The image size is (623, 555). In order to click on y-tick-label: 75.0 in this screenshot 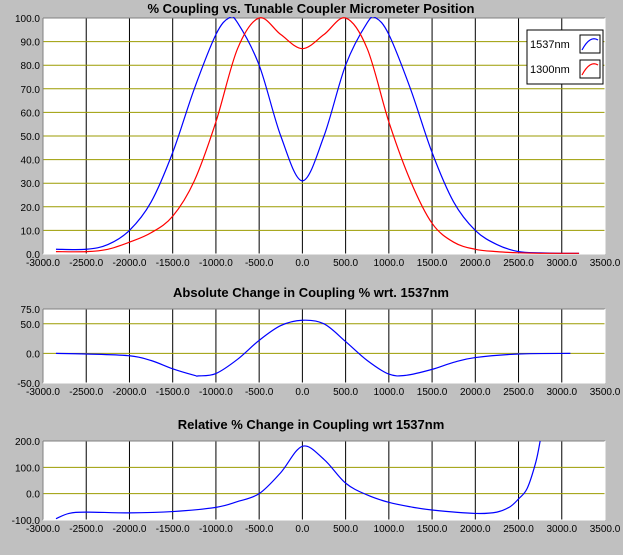, I will do `click(31, 310)`.